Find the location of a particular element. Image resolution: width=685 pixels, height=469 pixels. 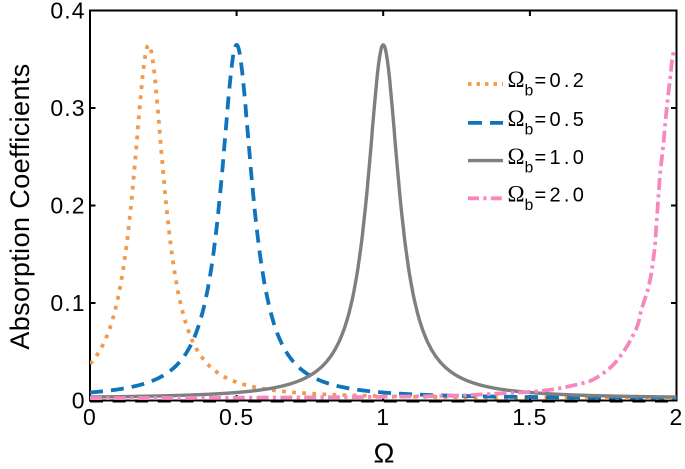

svg-text: 0.5 is located at coordinates (236, 417).